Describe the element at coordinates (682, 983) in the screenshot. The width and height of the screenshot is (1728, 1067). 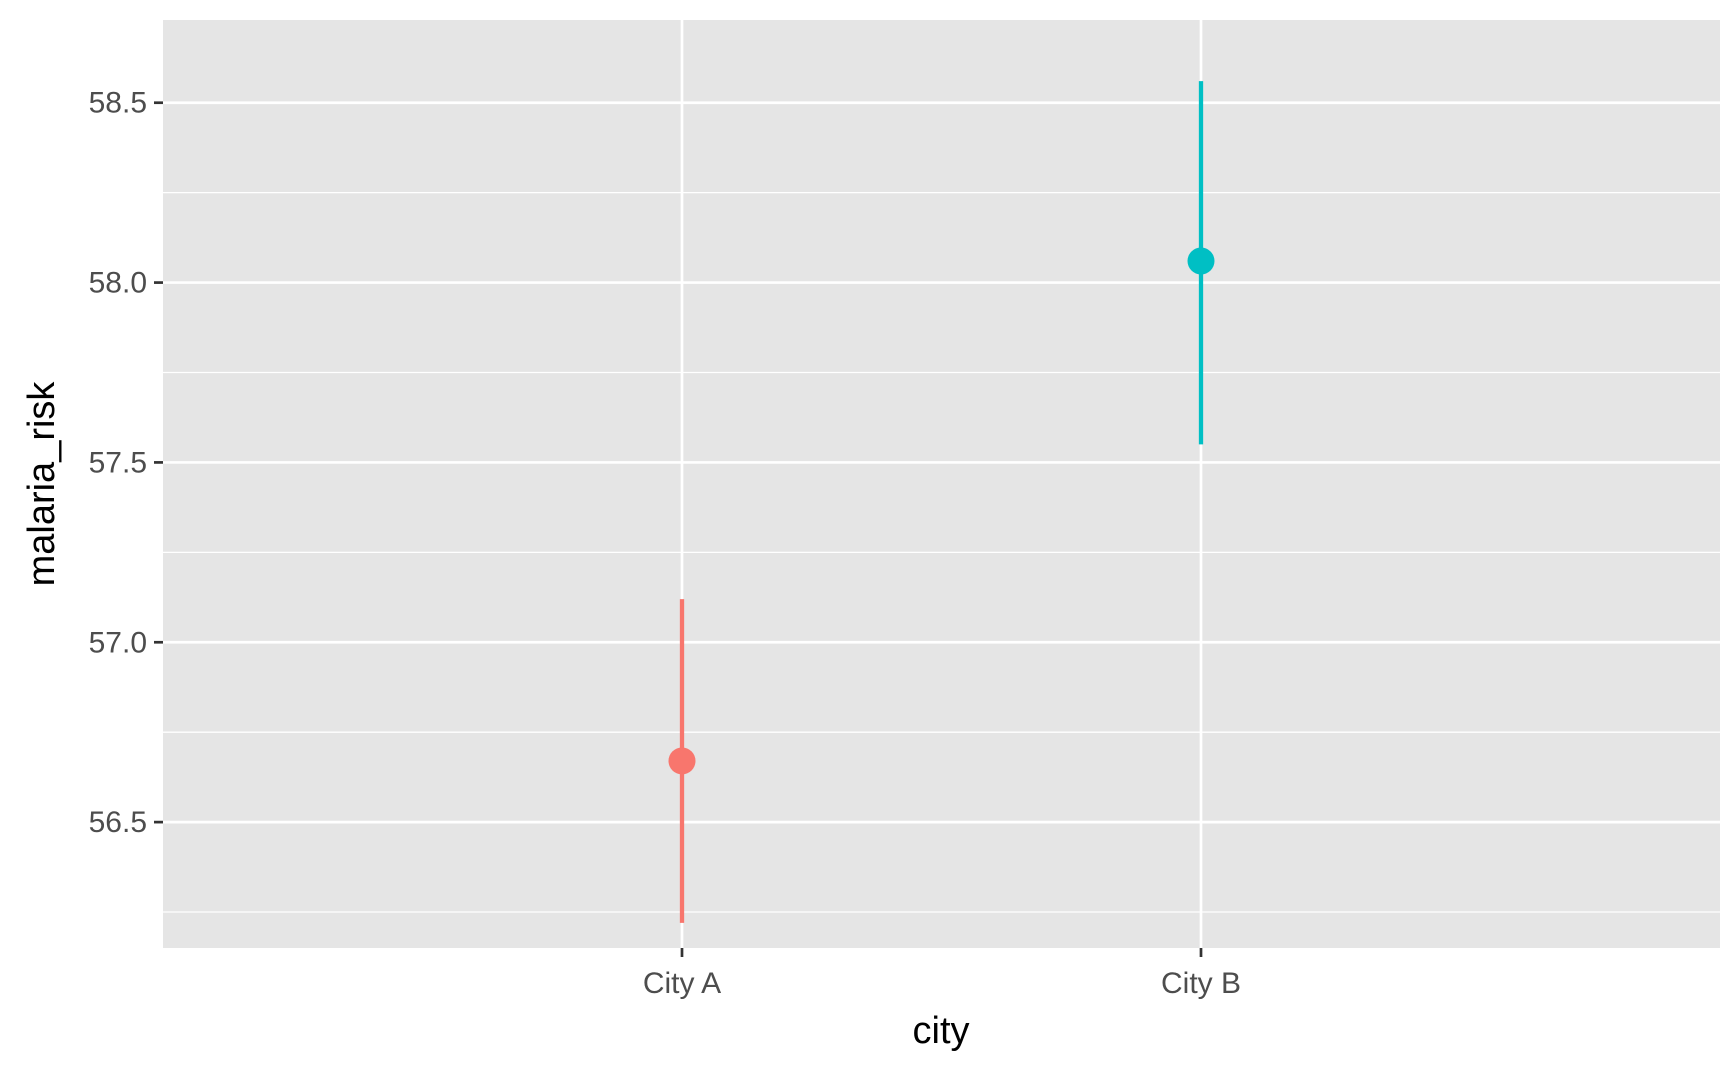
I see `x-tick-label: City A` at that location.